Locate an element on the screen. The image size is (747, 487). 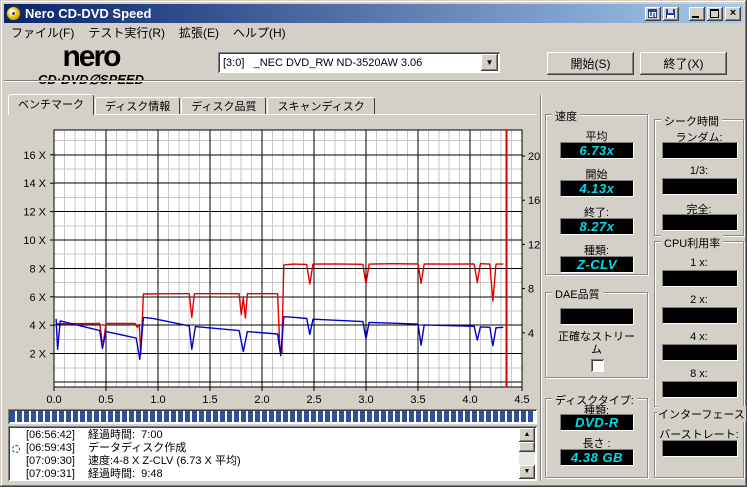
start-label: 開始 is located at coordinates (596, 175).